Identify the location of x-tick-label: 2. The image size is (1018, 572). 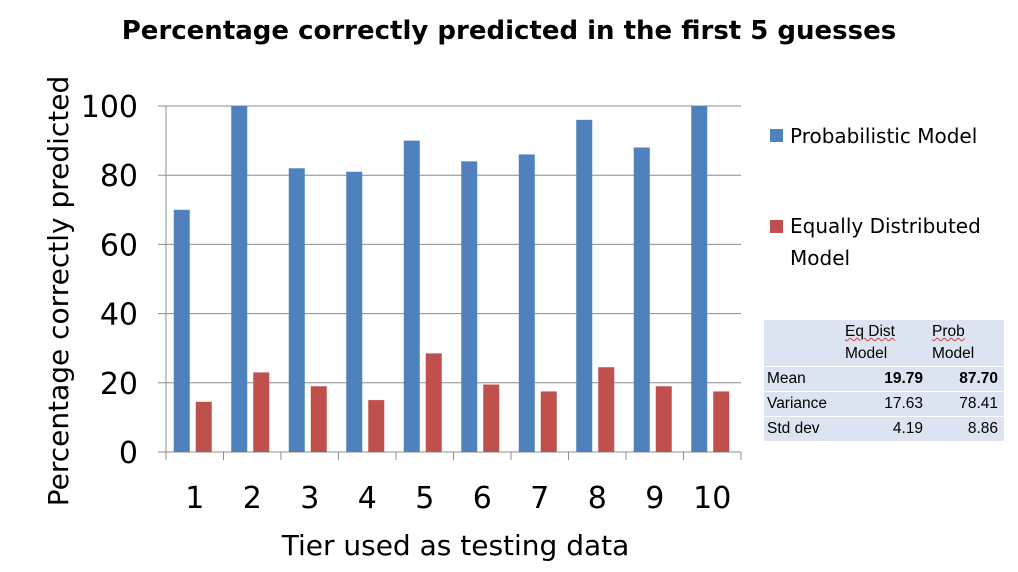
(252, 498).